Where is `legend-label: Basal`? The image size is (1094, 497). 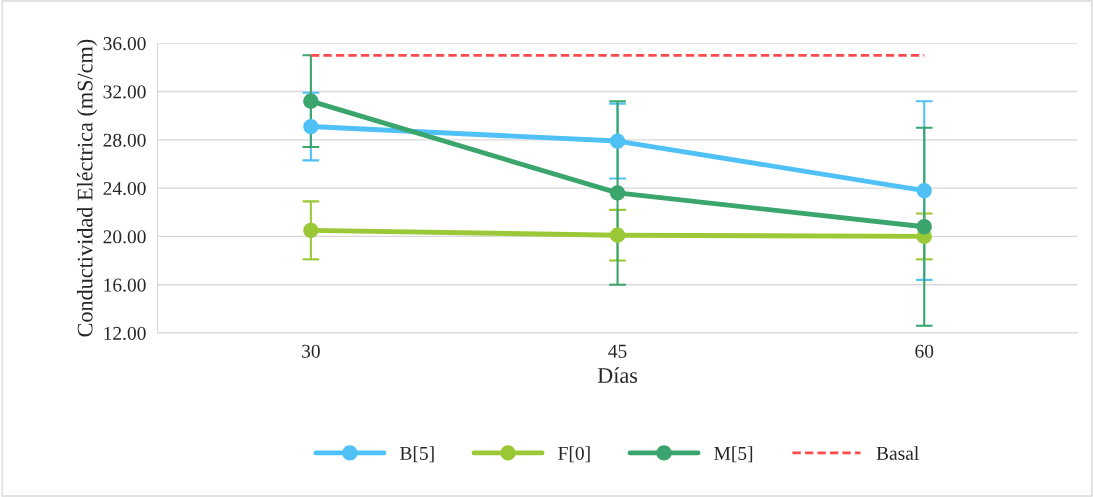 legend-label: Basal is located at coordinates (897, 453).